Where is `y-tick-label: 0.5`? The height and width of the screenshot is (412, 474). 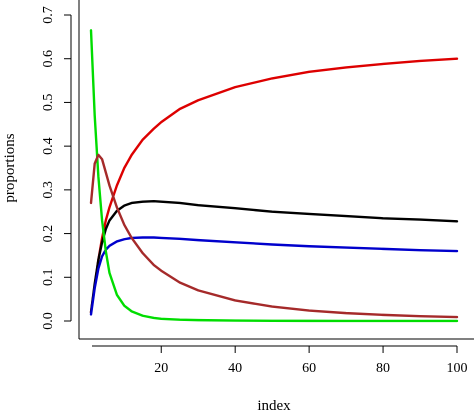
y-tick-label: 0.5 is located at coordinates (48, 103).